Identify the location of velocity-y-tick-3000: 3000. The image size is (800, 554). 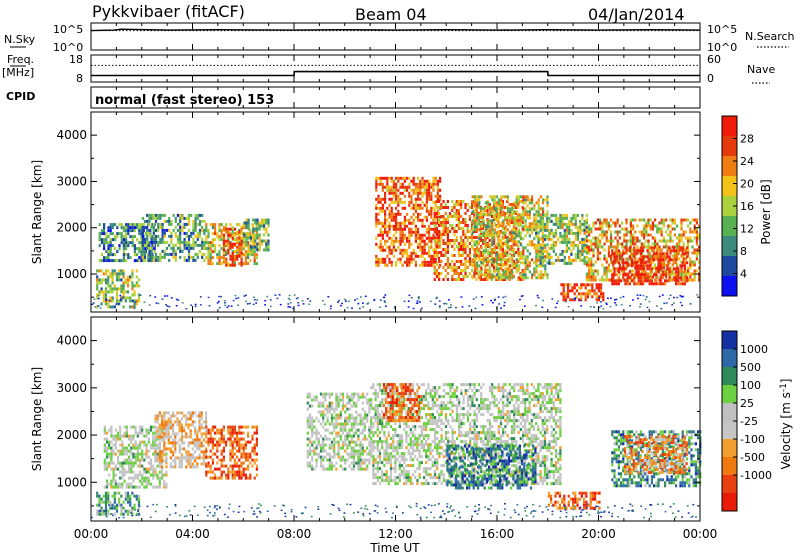
(71, 388).